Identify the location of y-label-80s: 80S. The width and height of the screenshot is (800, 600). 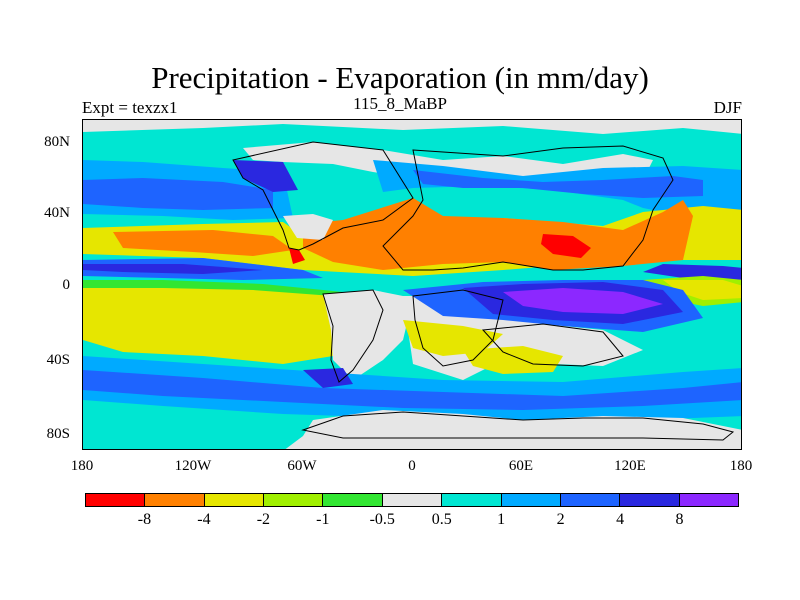
(58, 434).